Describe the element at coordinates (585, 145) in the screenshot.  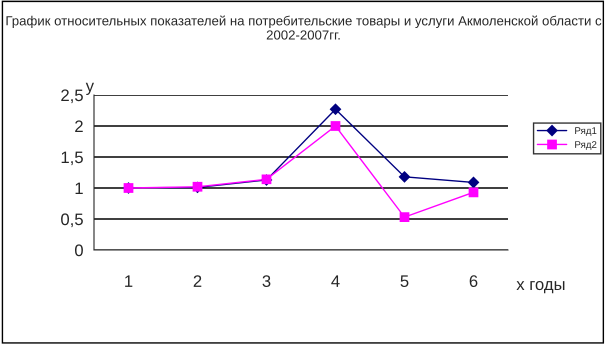
I see `legend-label: Ряд2` at that location.